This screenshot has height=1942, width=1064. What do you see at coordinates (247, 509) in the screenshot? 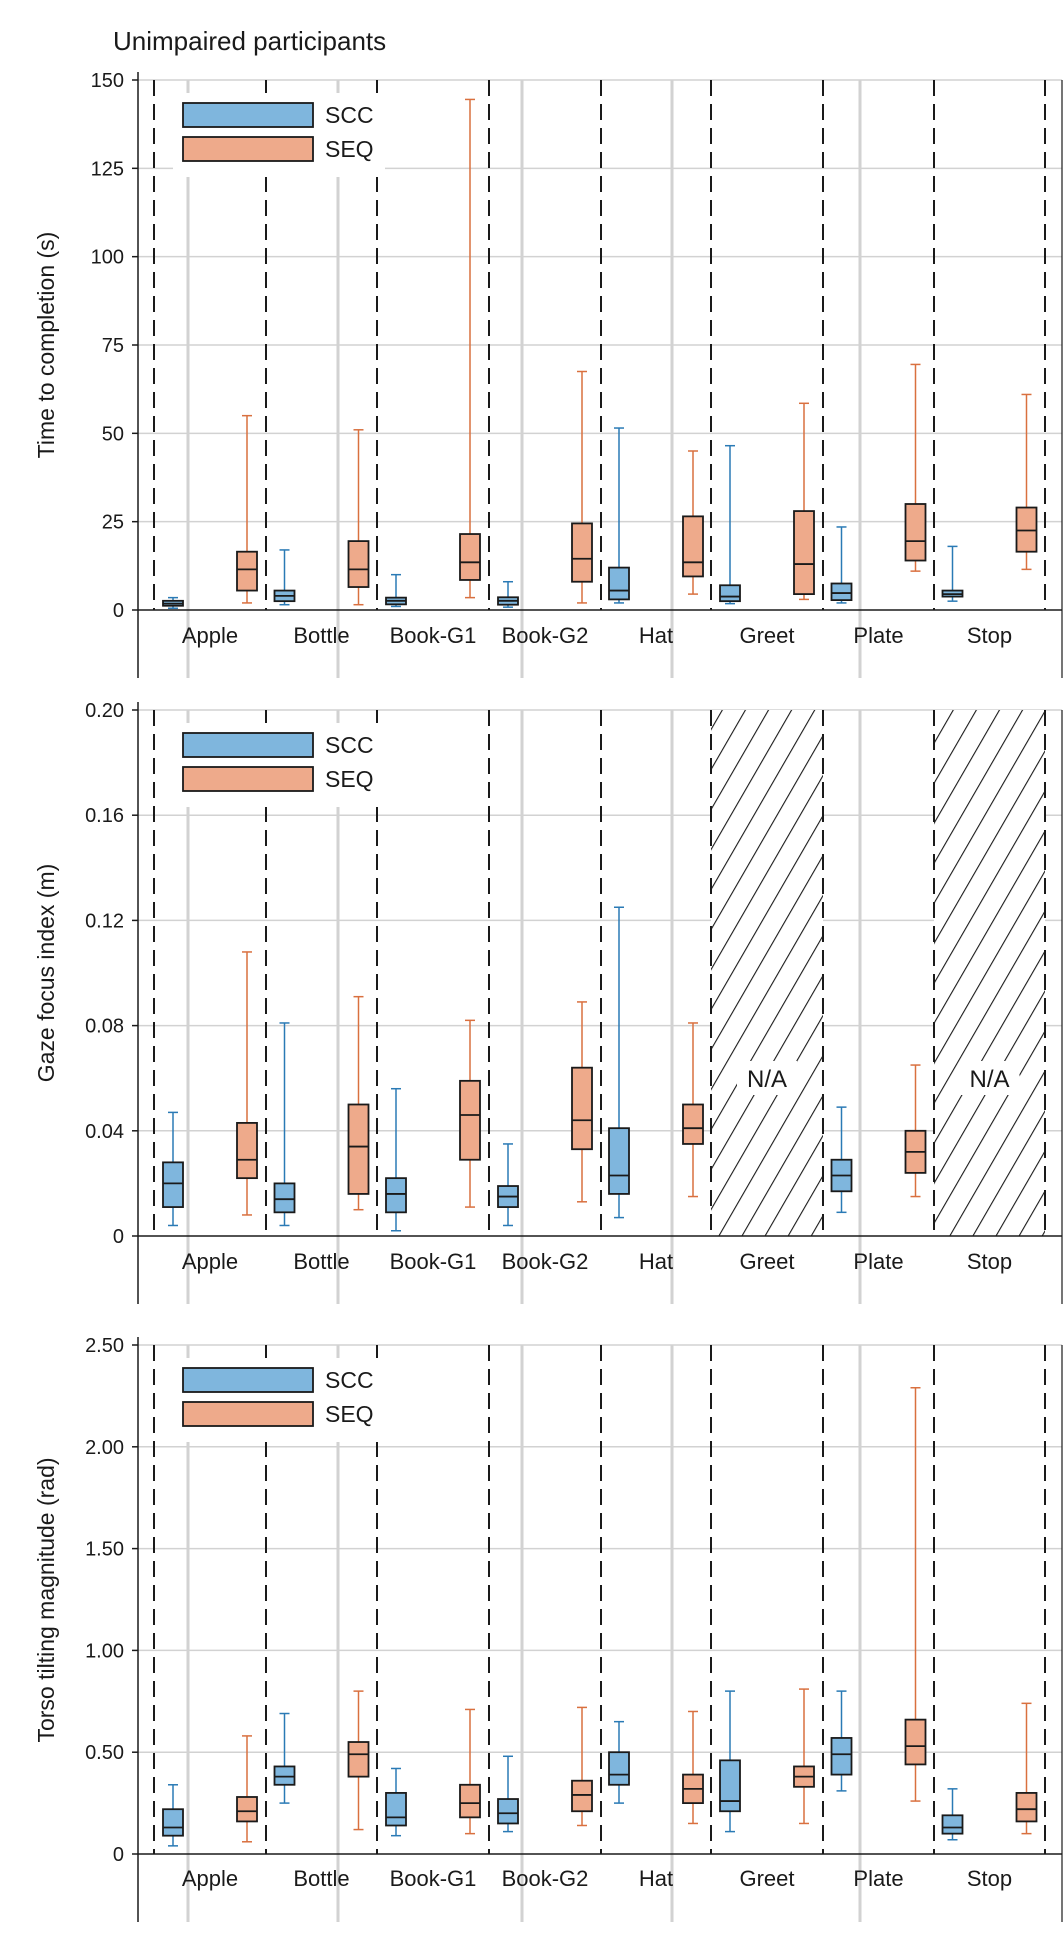
I see `seq-box-apple` at bounding box center [247, 509].